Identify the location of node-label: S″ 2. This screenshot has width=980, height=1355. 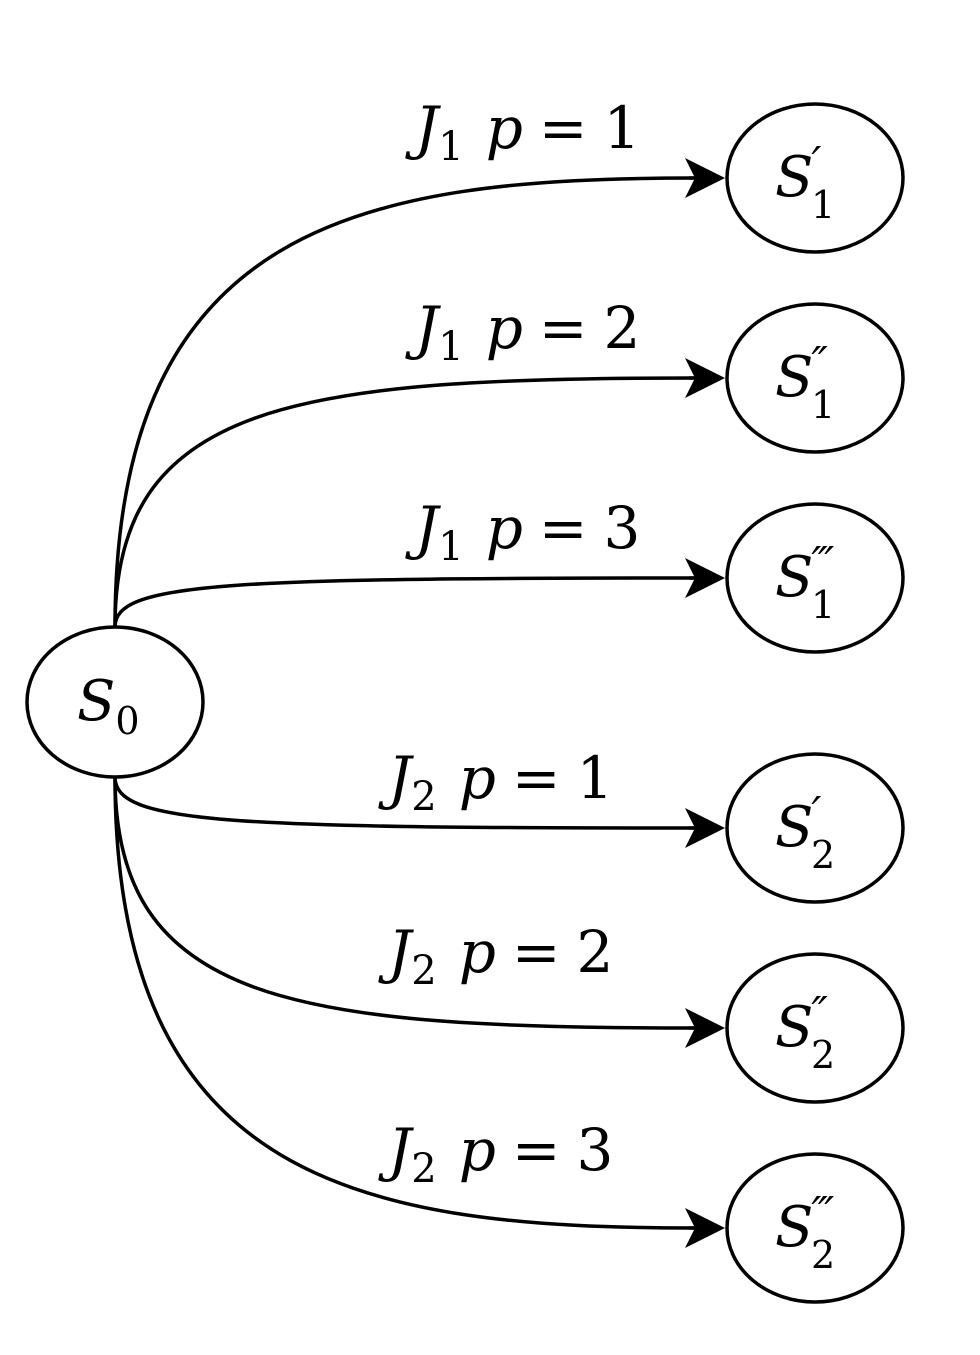
(805, 1032).